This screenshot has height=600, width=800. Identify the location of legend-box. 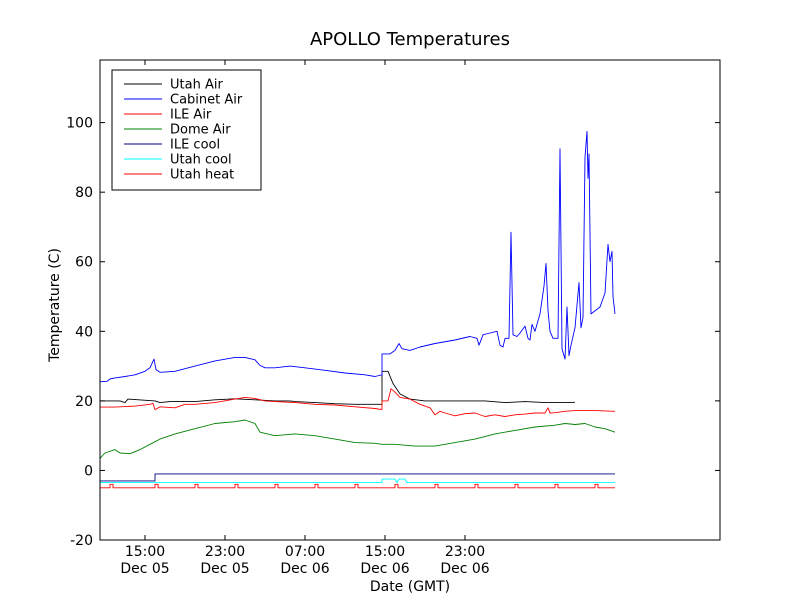
(186, 130).